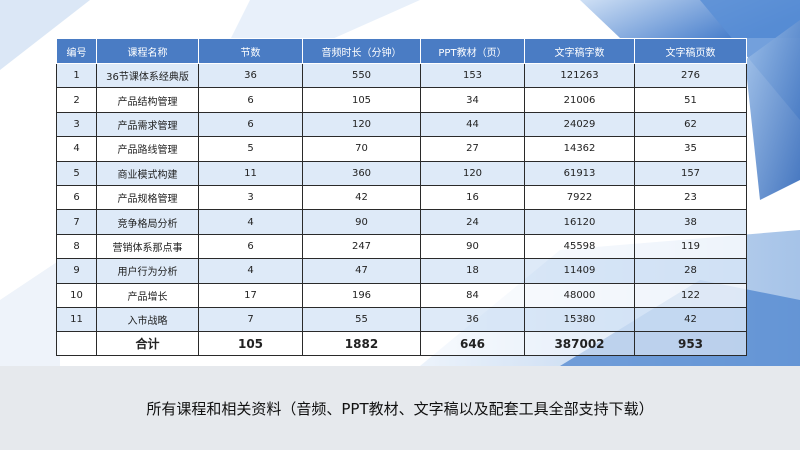 Image resolution: width=800 pixels, height=450 pixels. I want to click on table-row: 5 商业模式构建 11 360 120 61913 157, so click(401, 173).